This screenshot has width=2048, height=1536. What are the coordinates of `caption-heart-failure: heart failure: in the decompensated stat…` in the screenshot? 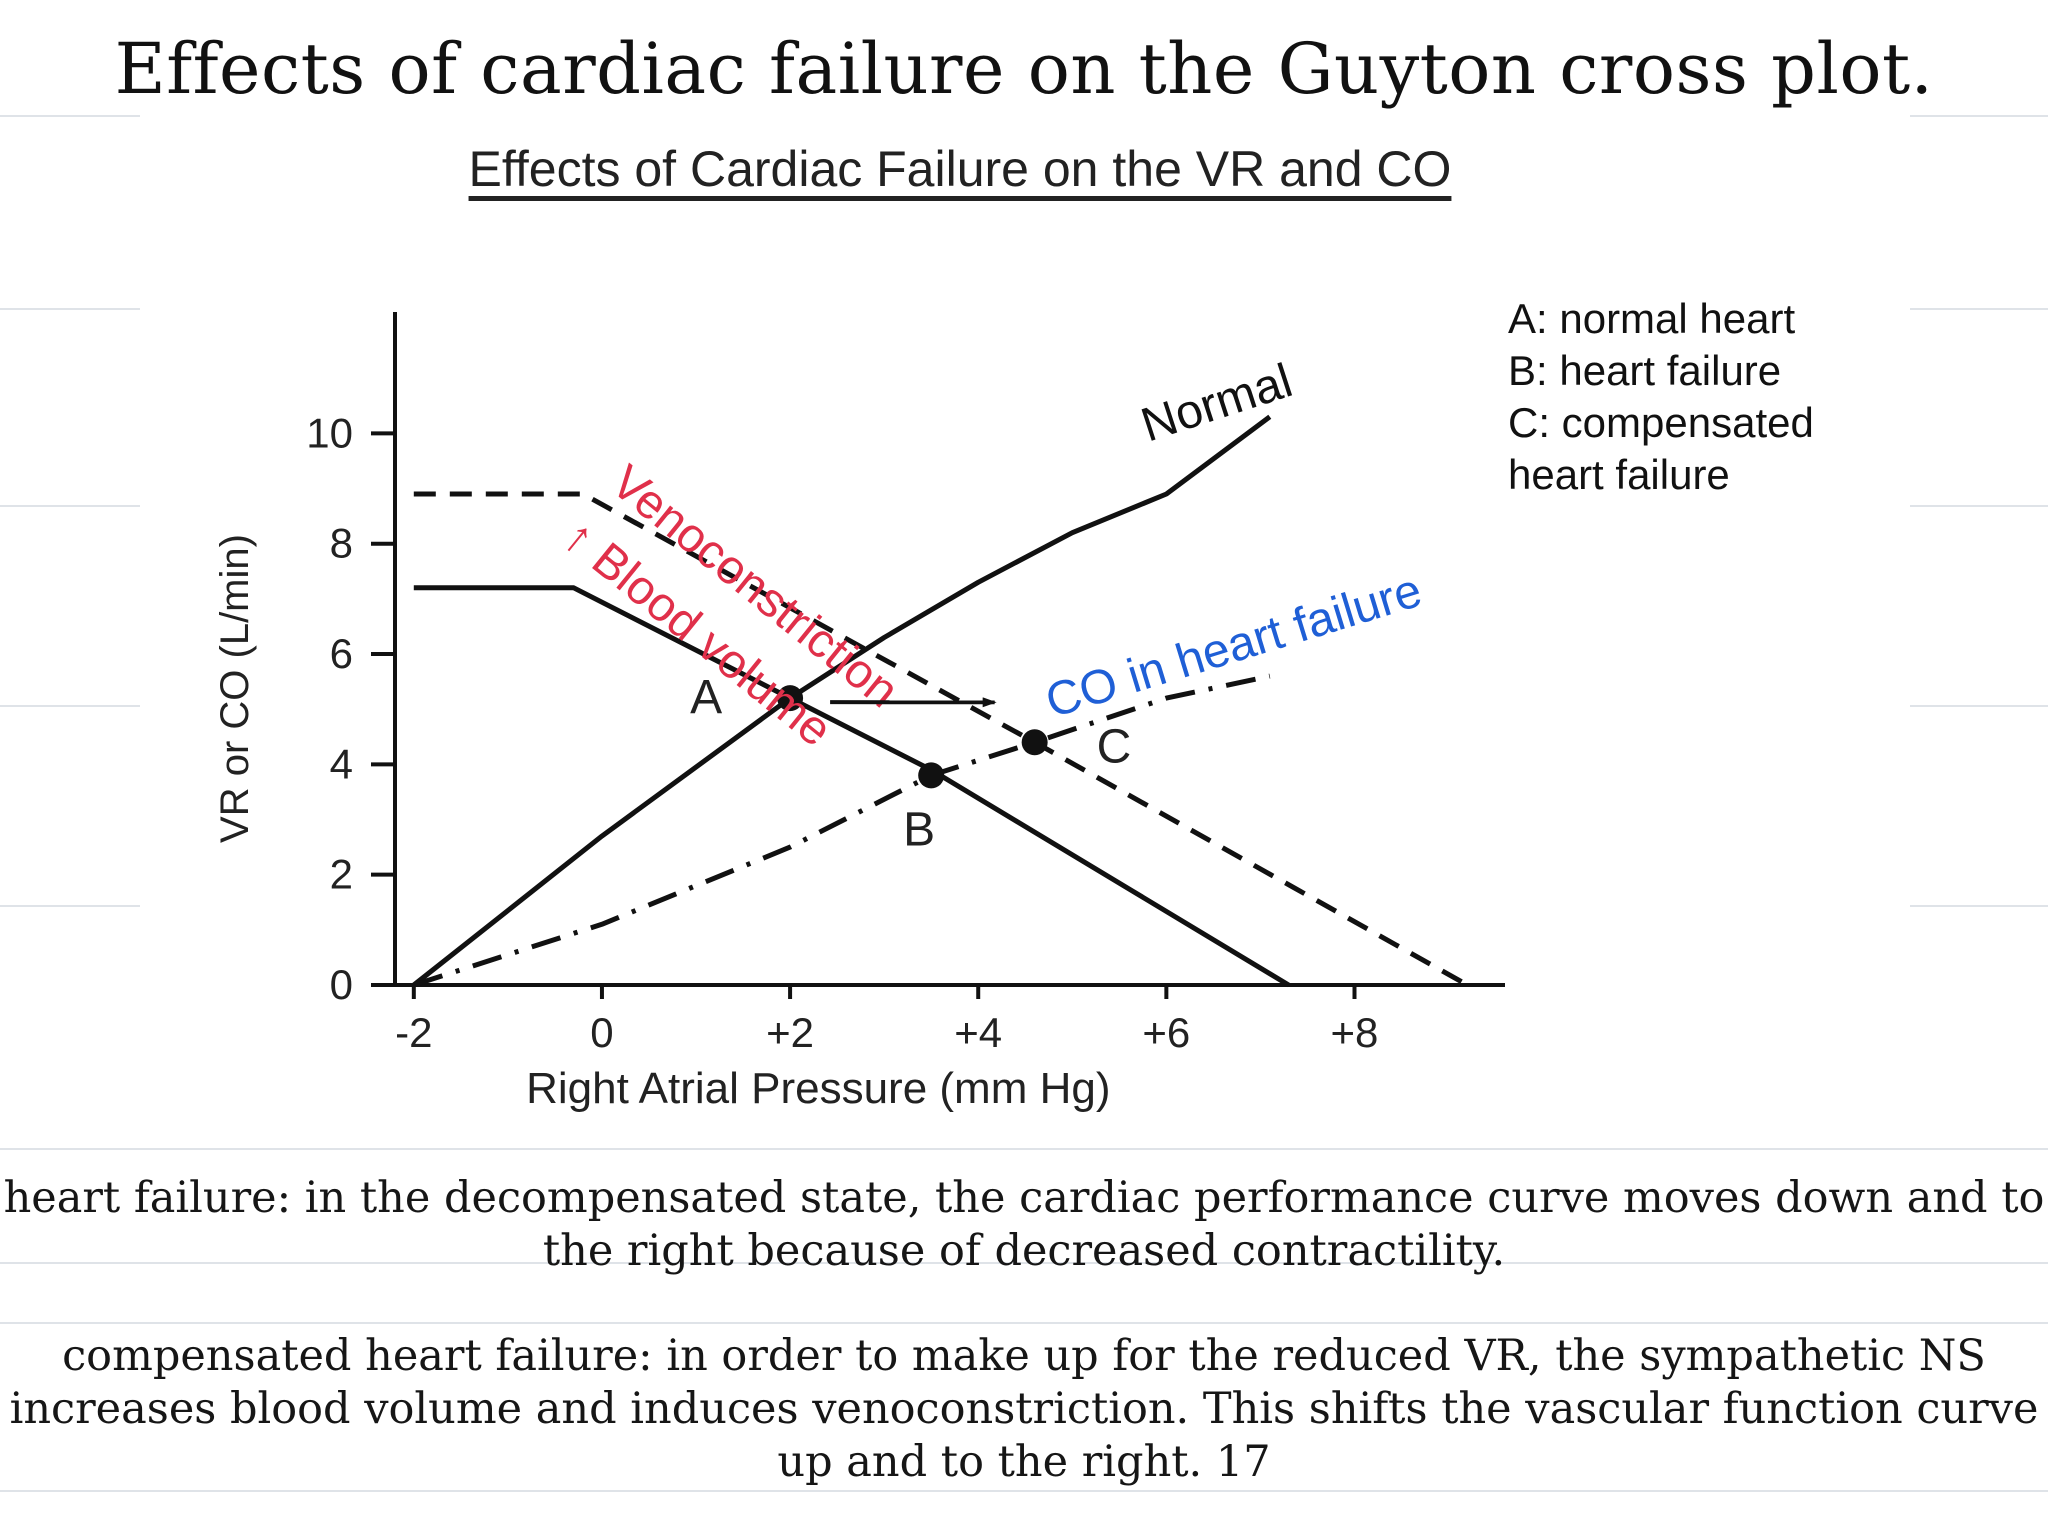 It's located at (1024, 1224).